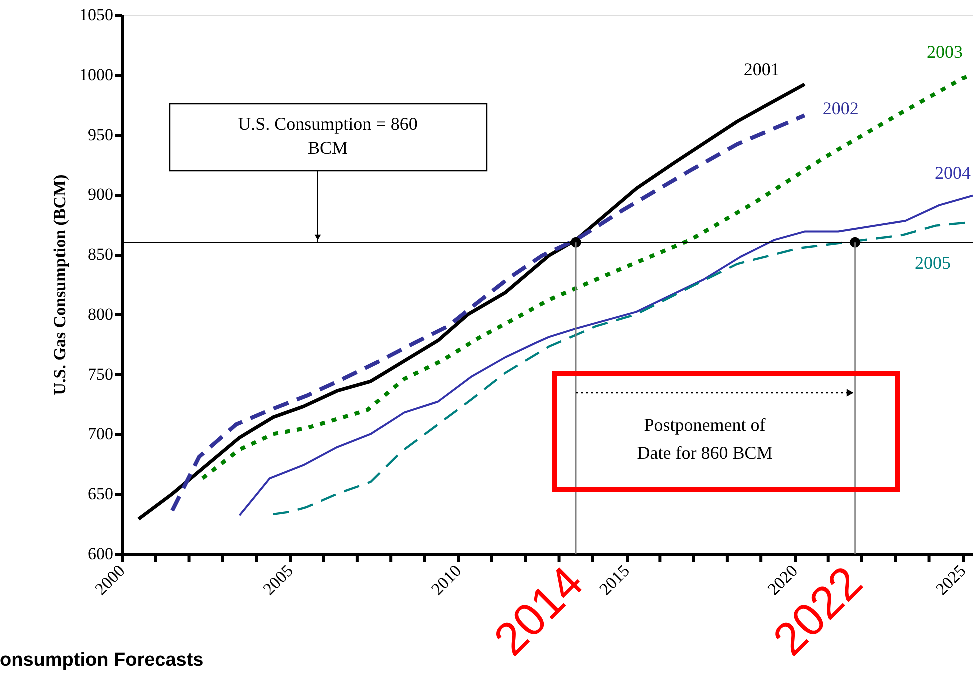 The height and width of the screenshot is (683, 973). I want to click on series-label: 2003, so click(945, 52).